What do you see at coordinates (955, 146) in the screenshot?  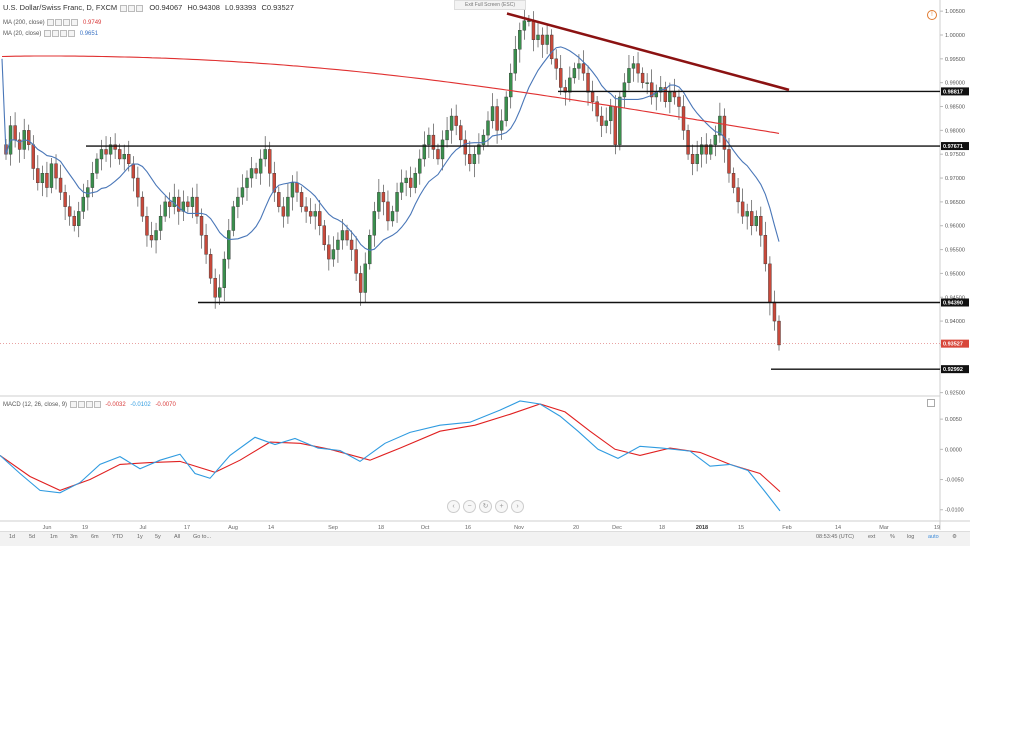 I see `price-label-box` at bounding box center [955, 146].